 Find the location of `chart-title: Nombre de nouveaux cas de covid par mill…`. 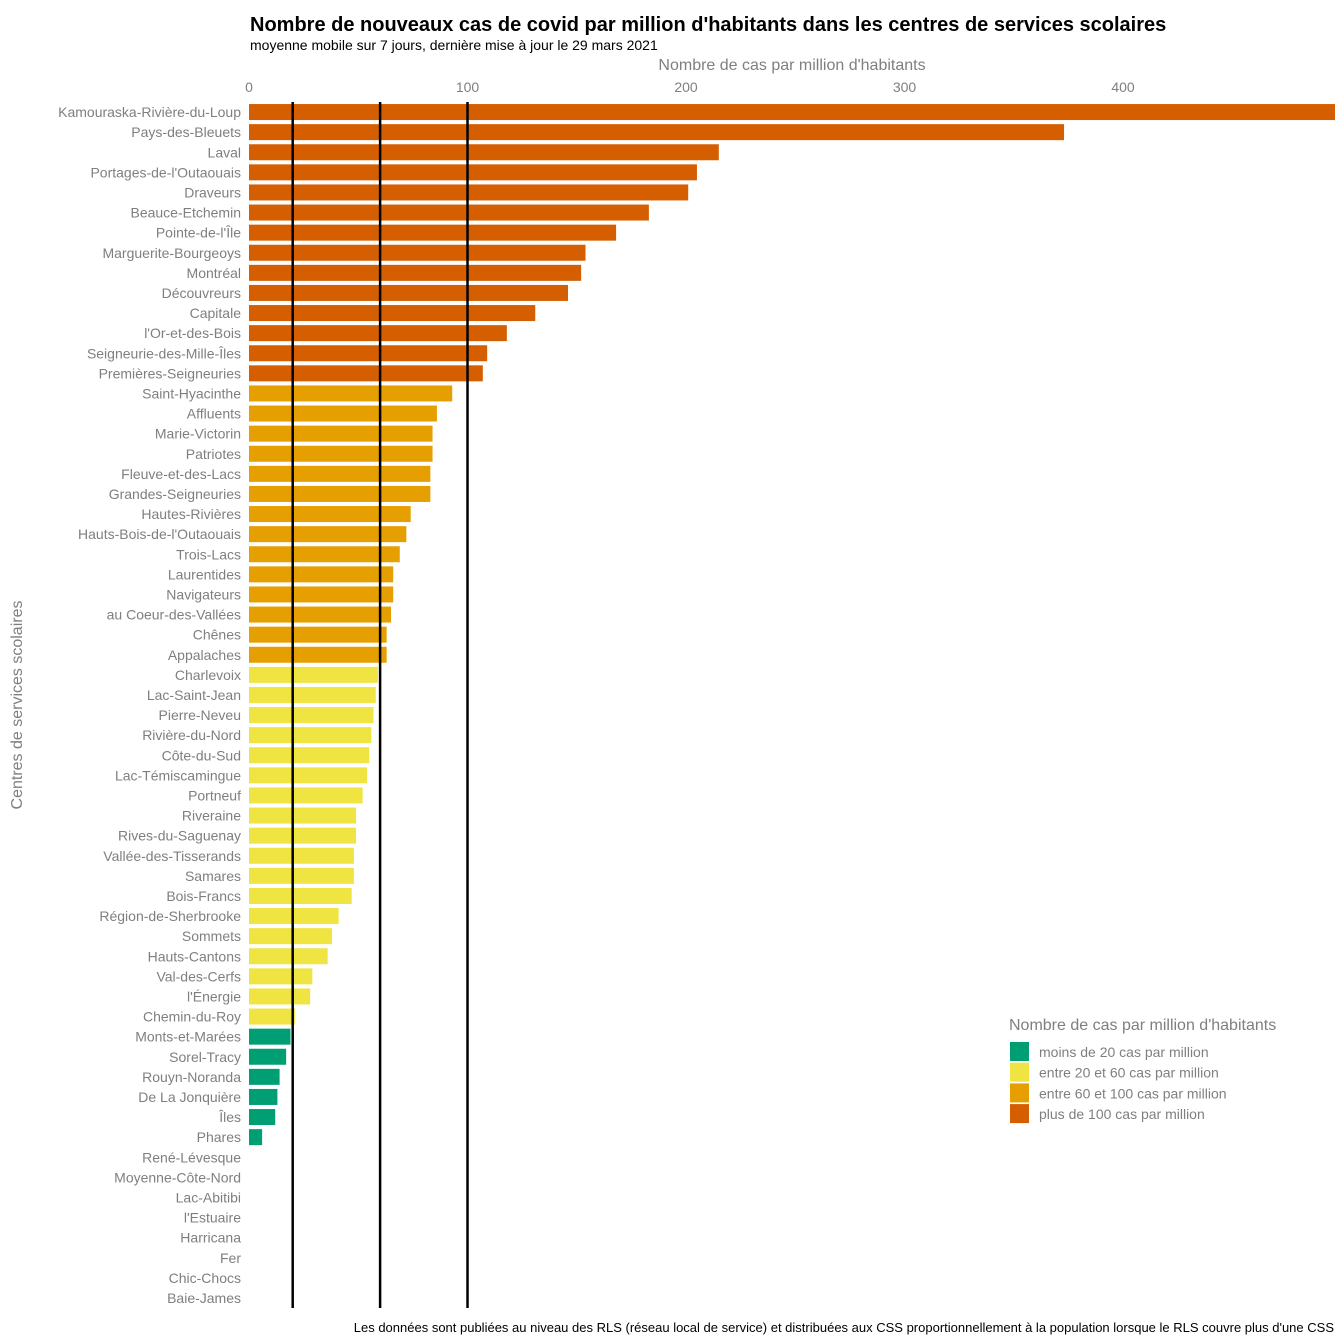

chart-title: Nombre de nouveaux cas de covid par mill… is located at coordinates (708, 25).